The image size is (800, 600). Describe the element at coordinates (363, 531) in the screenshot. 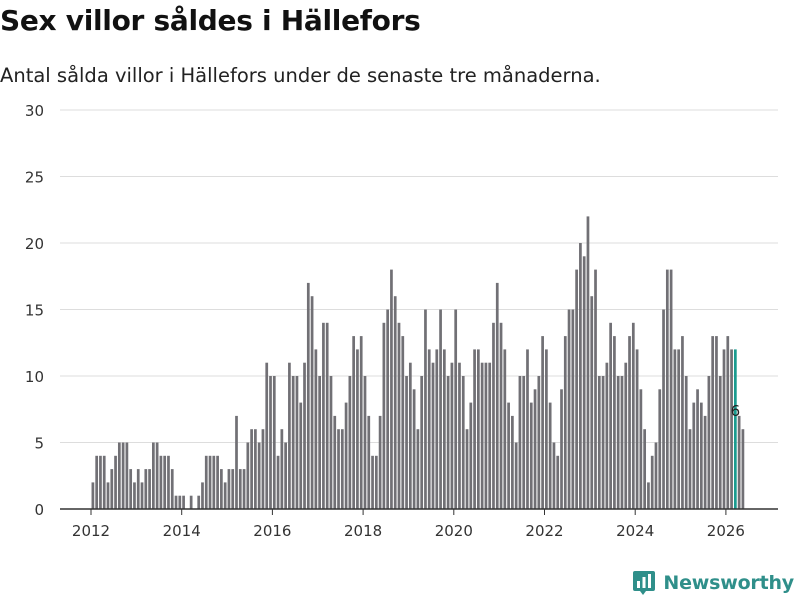

I see `x-tick-label: 2018` at that location.